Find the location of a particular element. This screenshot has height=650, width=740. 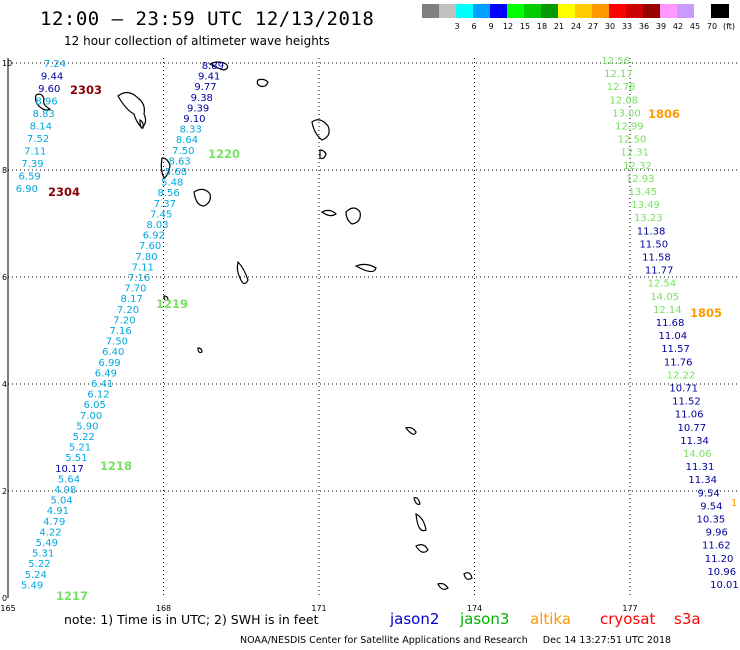

wave-height-value: 9.39 is located at coordinates (198, 108).